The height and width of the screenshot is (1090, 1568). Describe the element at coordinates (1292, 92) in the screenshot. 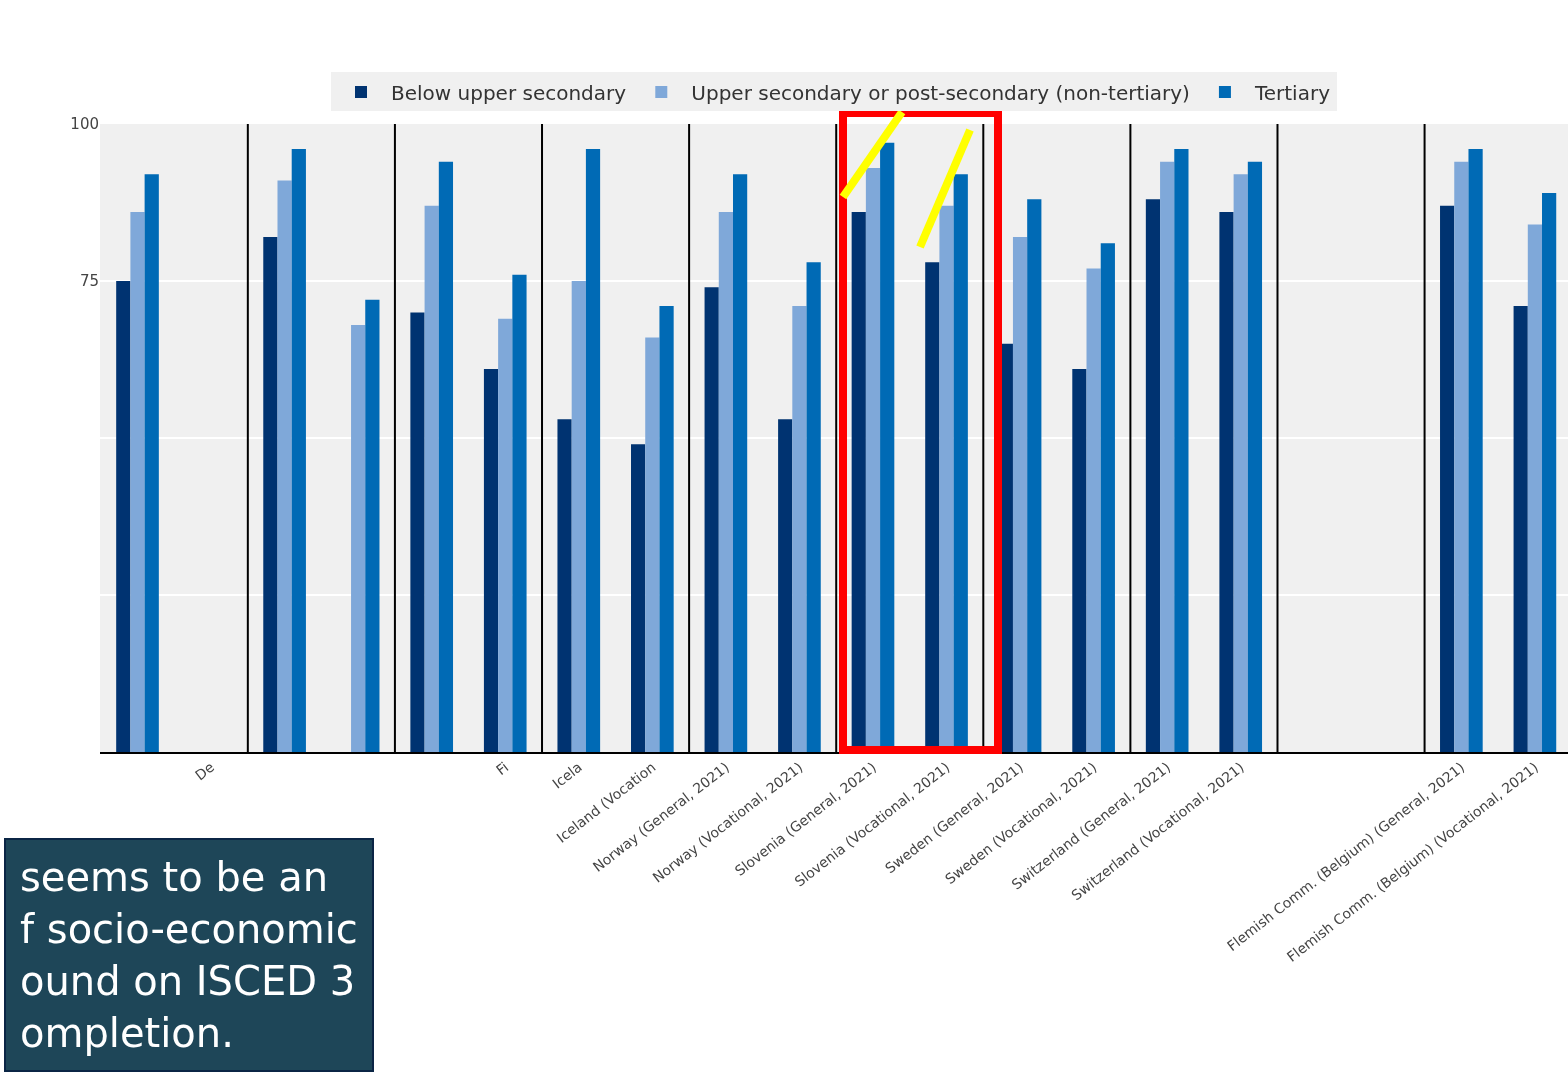

I see `legend-label: Tertiary` at that location.